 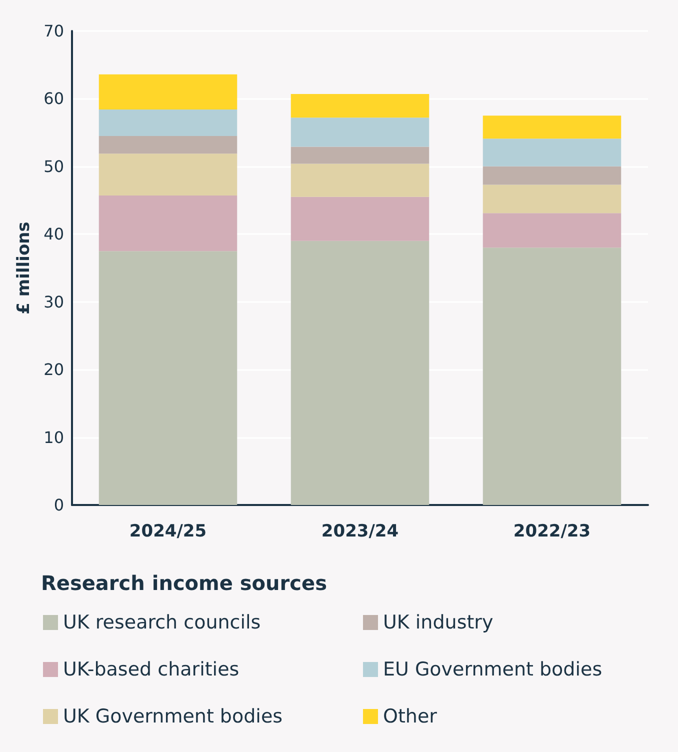 I want to click on x-tick-label: 2022/23, so click(x=552, y=532).